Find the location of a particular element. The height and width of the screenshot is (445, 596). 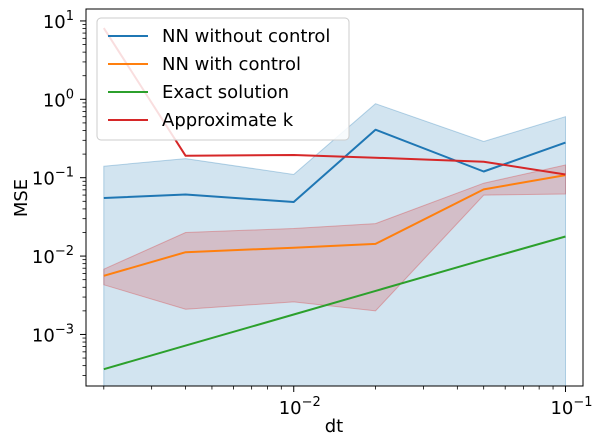

y-tick-label: 10⁻² is located at coordinates (53, 256).